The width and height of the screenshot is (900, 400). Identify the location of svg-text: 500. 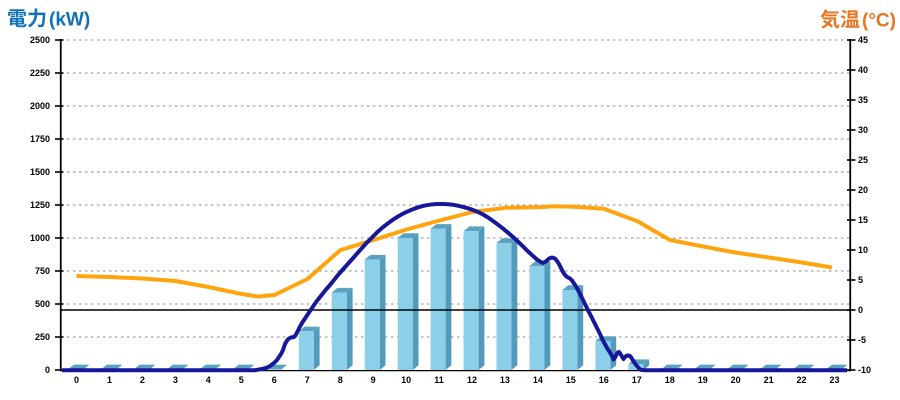
(42, 304).